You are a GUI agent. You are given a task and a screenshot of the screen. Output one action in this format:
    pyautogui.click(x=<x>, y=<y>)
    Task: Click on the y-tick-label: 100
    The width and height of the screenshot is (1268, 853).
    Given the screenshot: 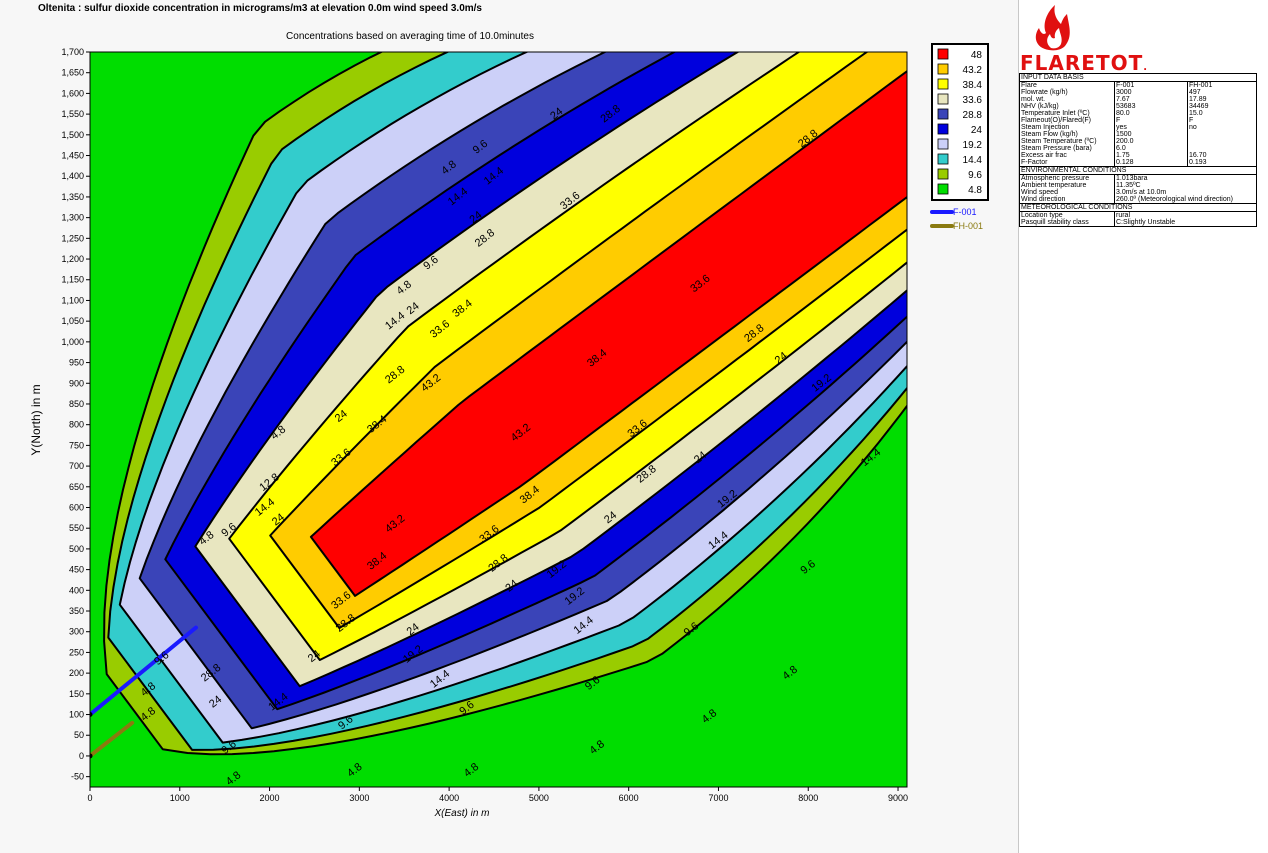 What is the action you would take?
    pyautogui.click(x=76, y=715)
    